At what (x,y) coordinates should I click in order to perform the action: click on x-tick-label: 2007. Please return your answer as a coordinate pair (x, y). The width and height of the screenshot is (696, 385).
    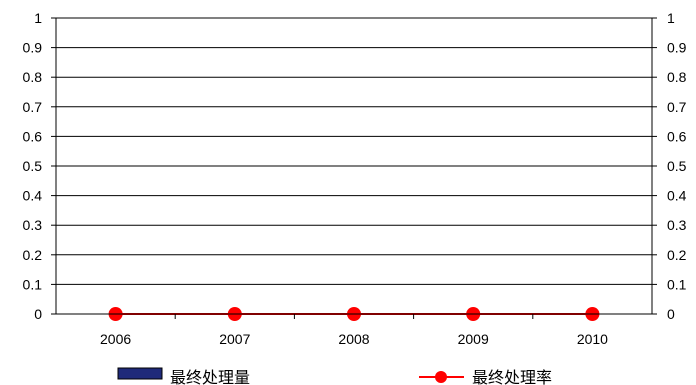
    Looking at the image, I should click on (234, 339).